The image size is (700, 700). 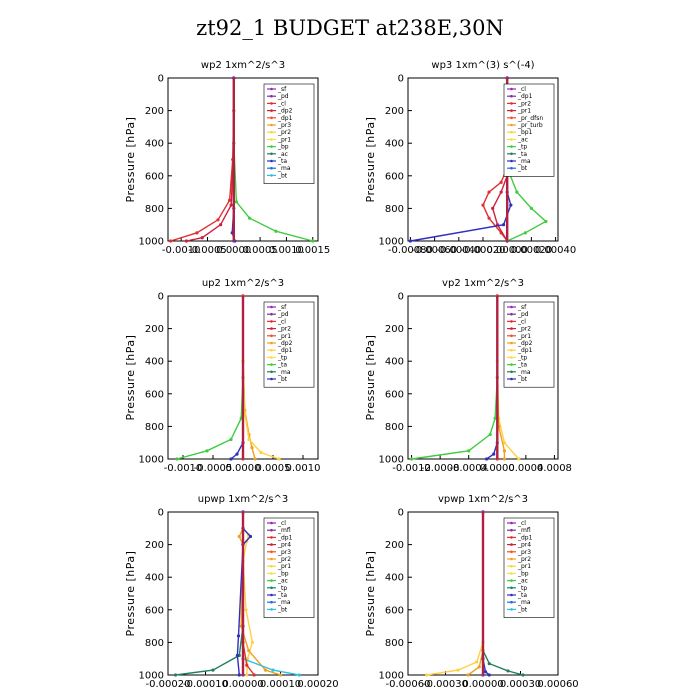 What do you see at coordinates (410, 250) in the screenshot?
I see `x-tick-label: -0.00080` at bounding box center [410, 250].